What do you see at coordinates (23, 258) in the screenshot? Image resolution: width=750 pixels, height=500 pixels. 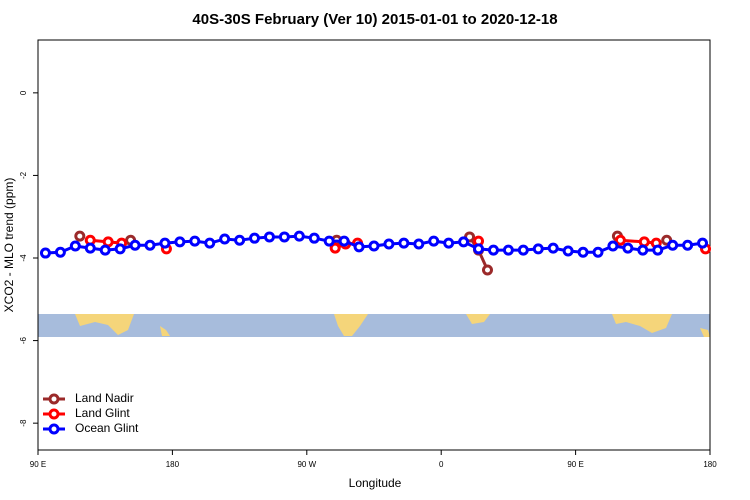 I see `y-tick-label: -4` at bounding box center [23, 258].